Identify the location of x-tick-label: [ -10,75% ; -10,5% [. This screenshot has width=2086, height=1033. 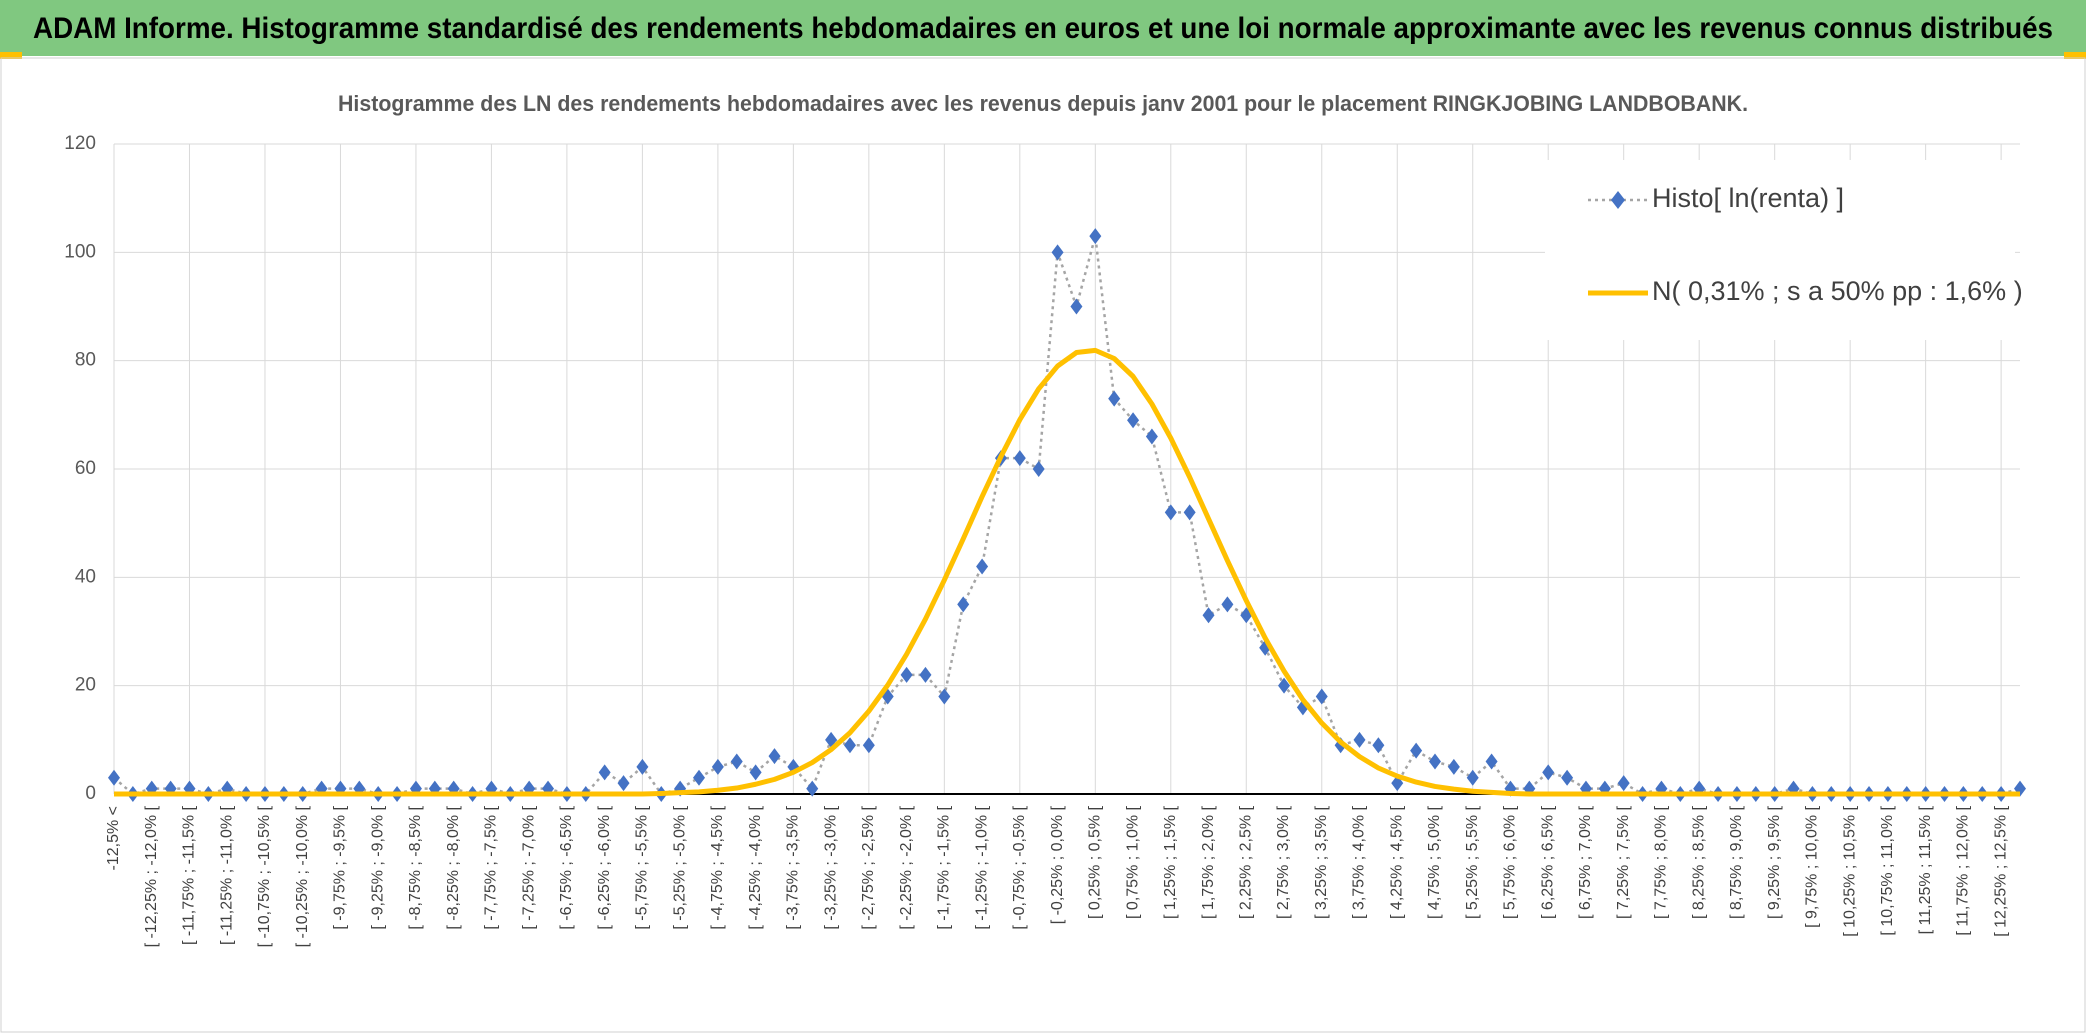
(264, 876).